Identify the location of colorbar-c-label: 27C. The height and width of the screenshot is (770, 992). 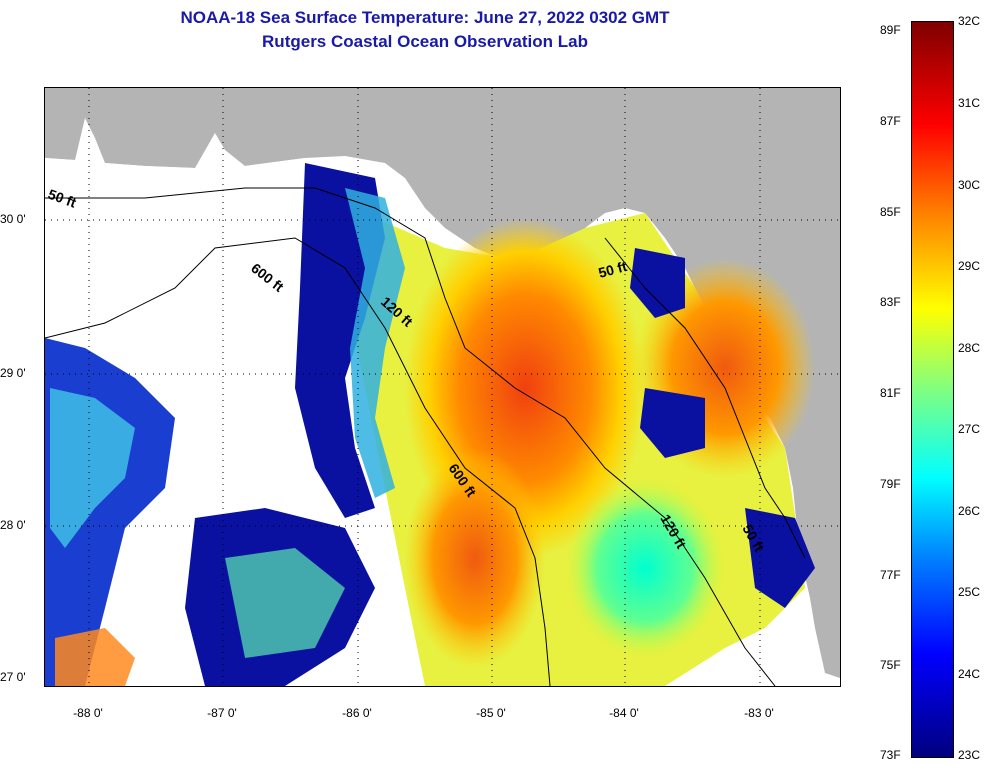
(969, 429).